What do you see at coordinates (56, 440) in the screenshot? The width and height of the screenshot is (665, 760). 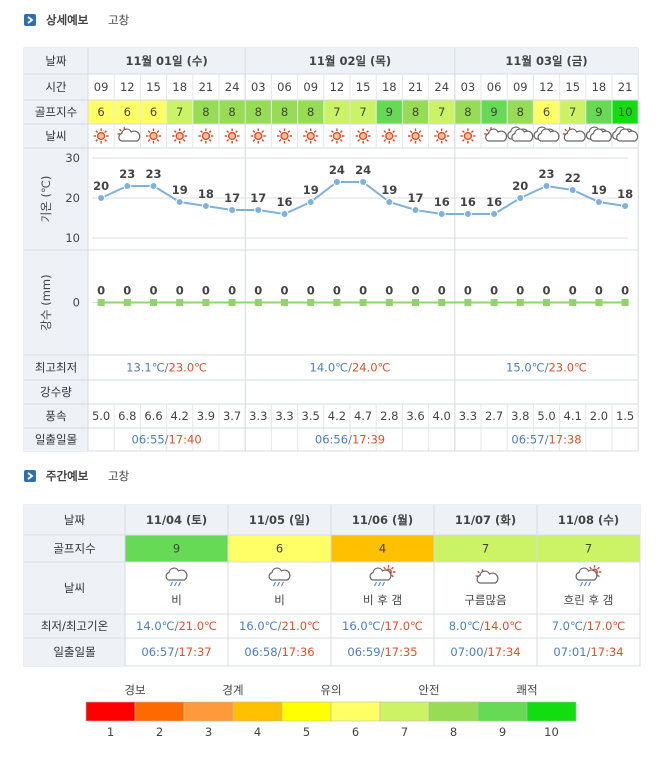 I see `row-label: 일출일몰` at bounding box center [56, 440].